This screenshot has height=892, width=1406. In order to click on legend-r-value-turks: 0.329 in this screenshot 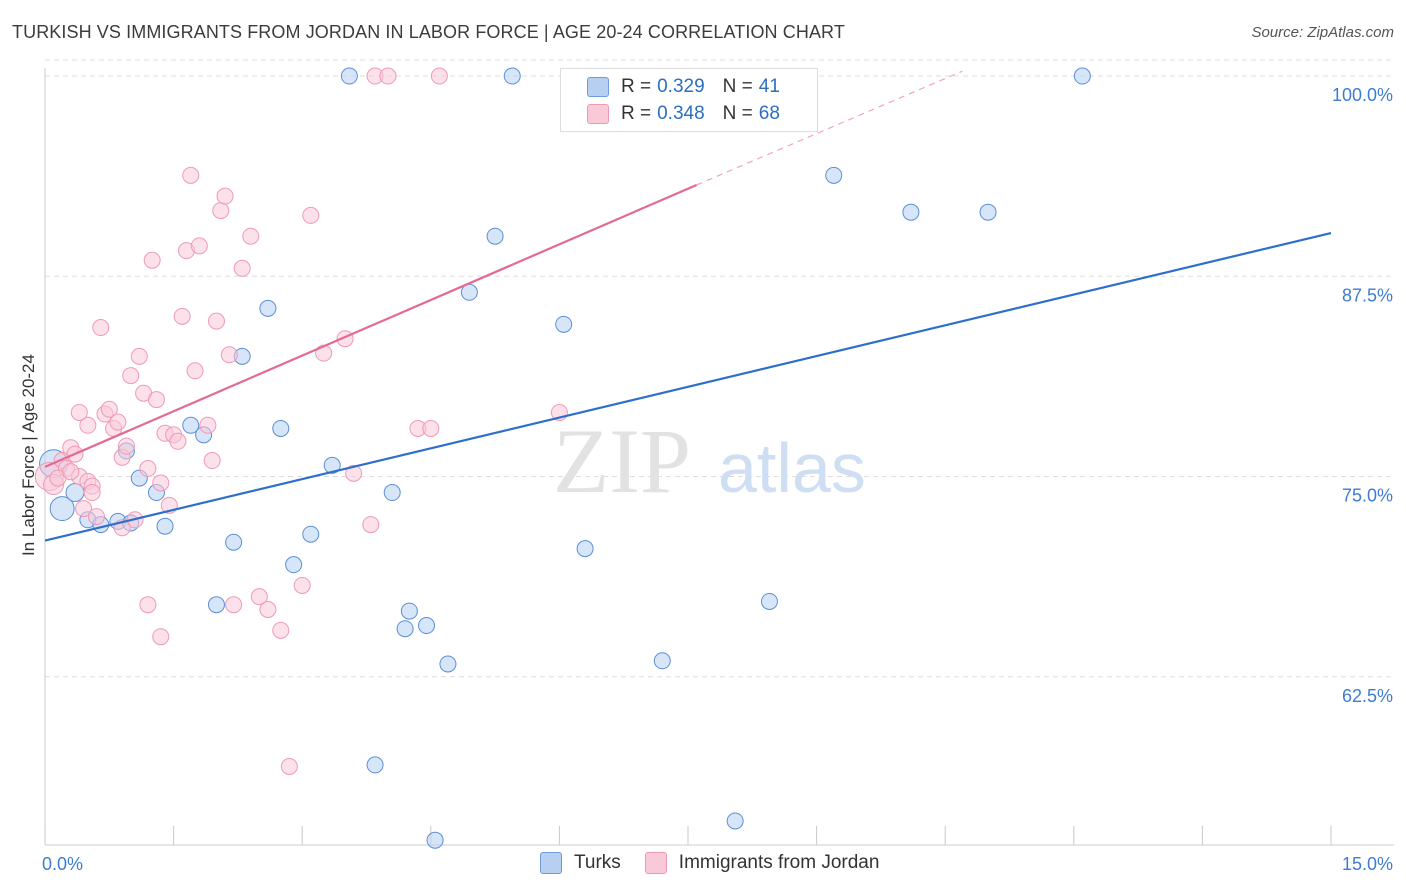, I will do `click(681, 86)`.